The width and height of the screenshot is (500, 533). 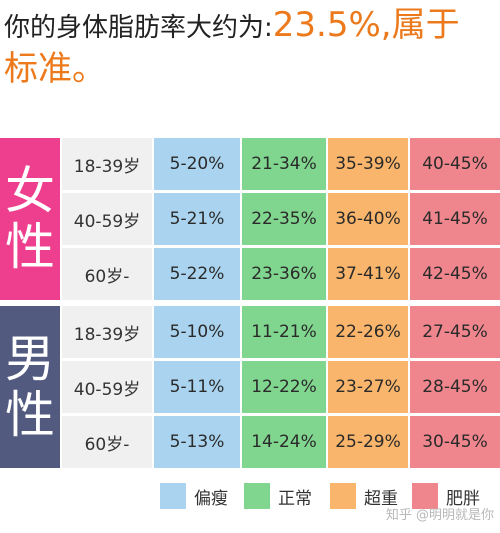 I want to click on underweight-cell: 5-13%, so click(x=197, y=442).